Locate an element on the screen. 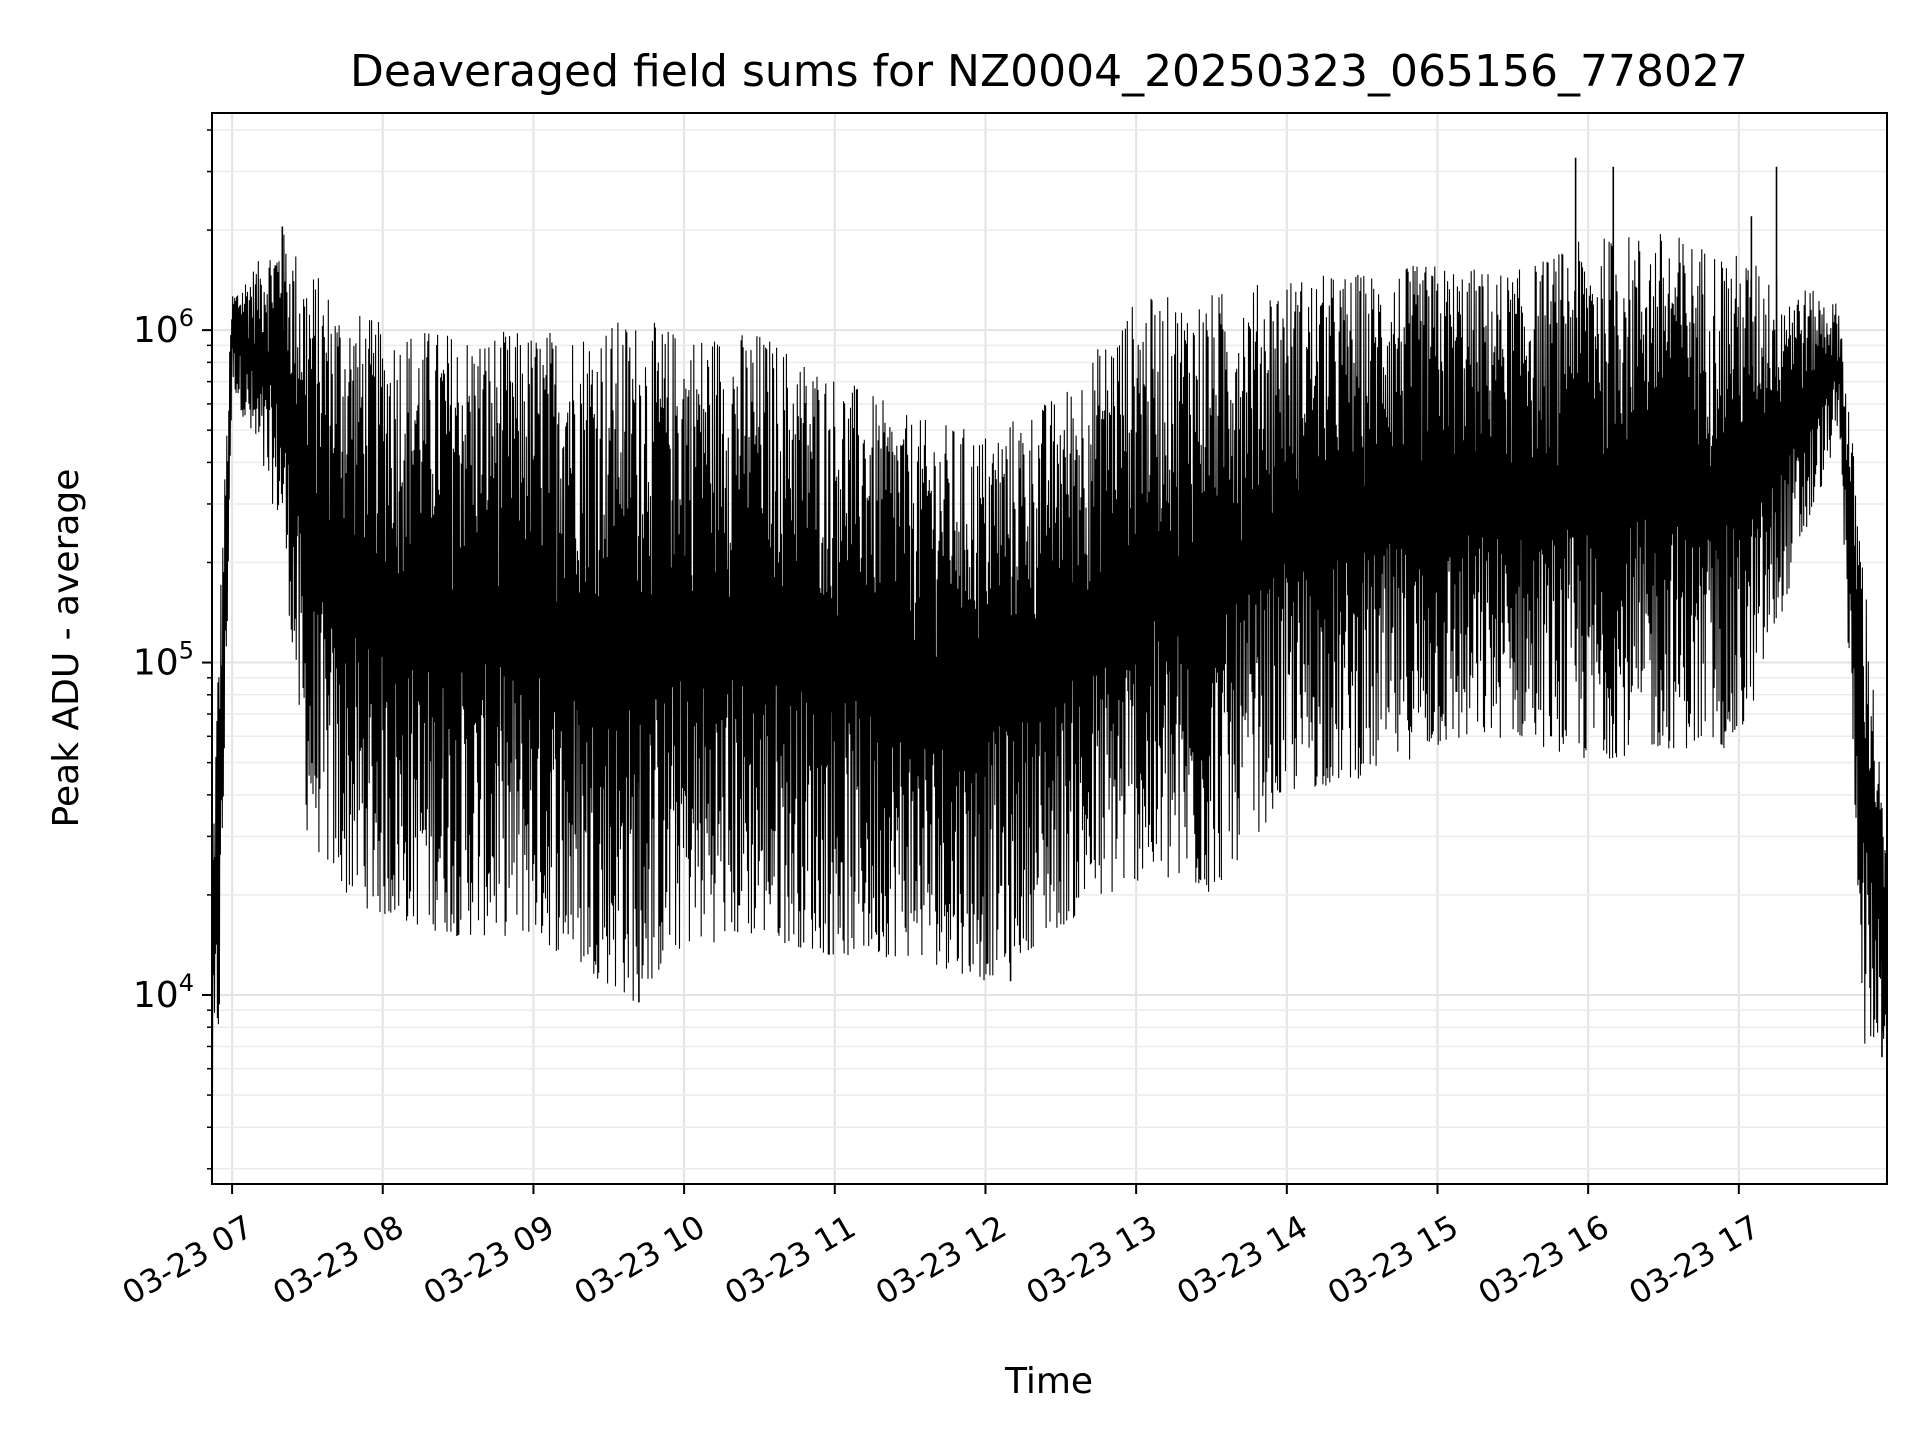 Image resolution: width=1920 pixels, height=1440 pixels. y-tick-label: 10⁴ is located at coordinates (163, 992).